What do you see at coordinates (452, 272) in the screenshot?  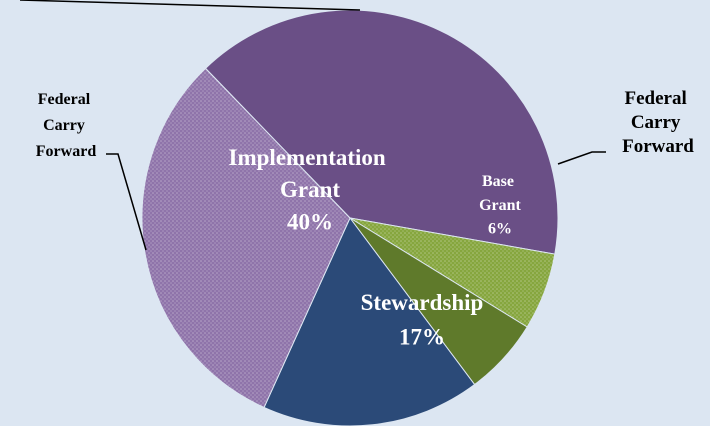 I see `slice-pattern` at bounding box center [452, 272].